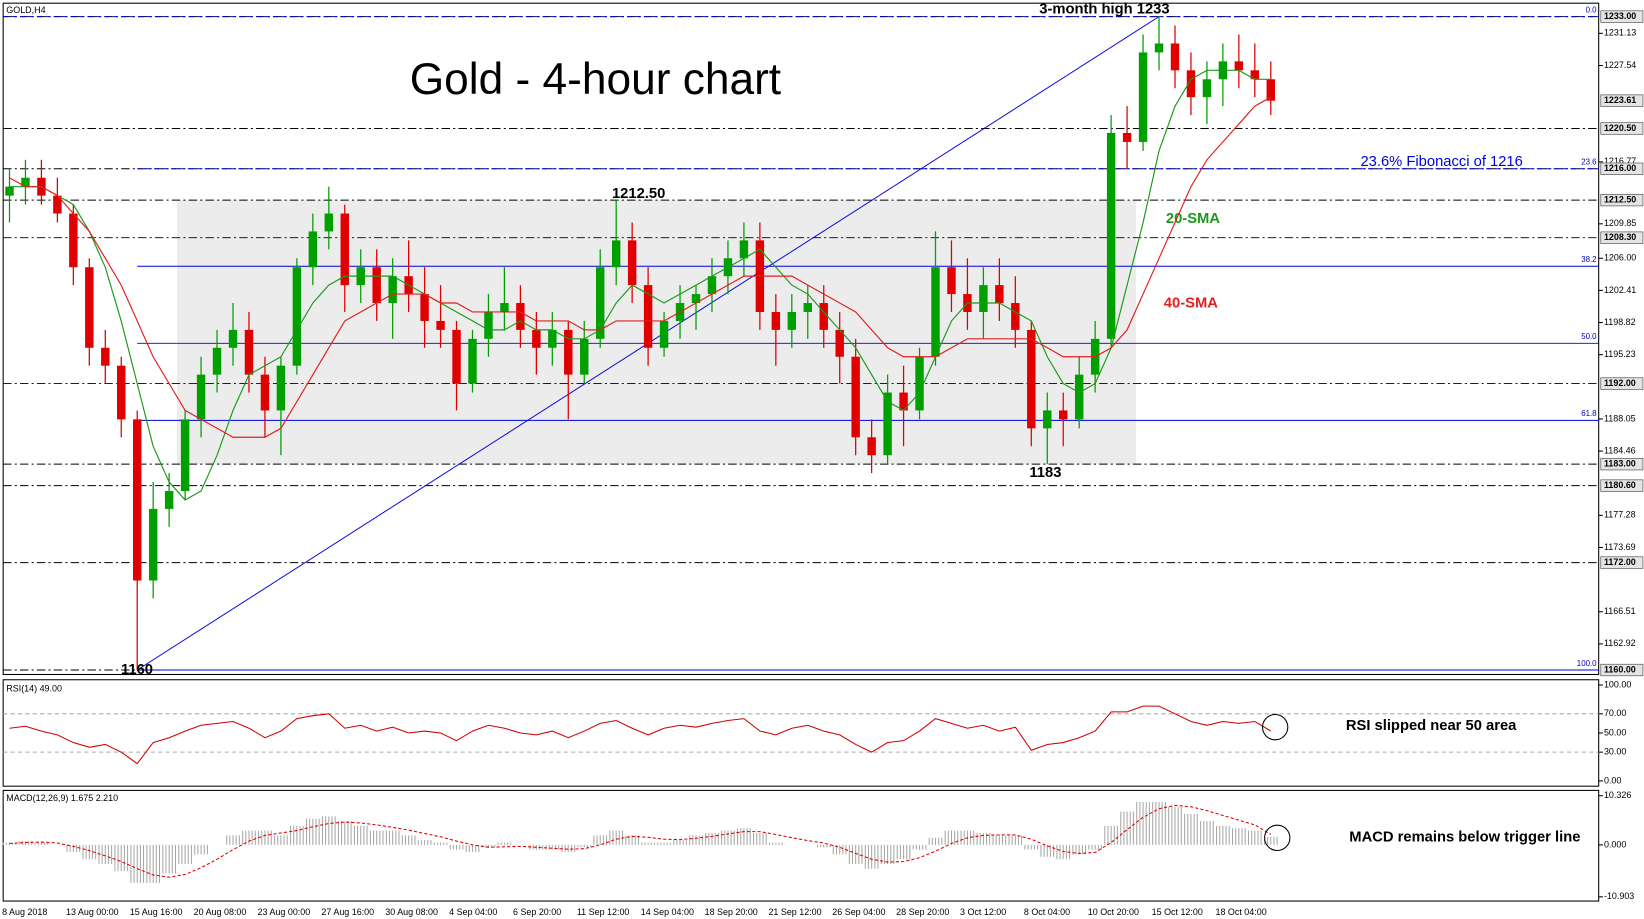 The height and width of the screenshot is (919, 1644). What do you see at coordinates (137, 670) in the screenshot?
I see `annotation: 1160` at bounding box center [137, 670].